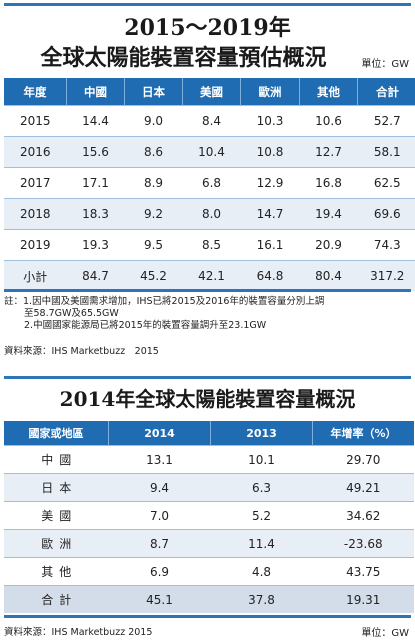 The height and width of the screenshot is (642, 415). I want to click on region-cell: 合計, so click(56, 599).